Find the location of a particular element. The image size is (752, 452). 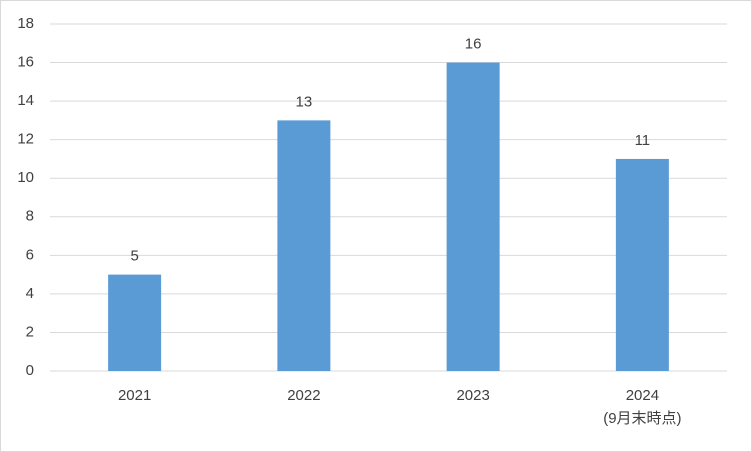

y-tick-label: 18 is located at coordinates (25, 23).